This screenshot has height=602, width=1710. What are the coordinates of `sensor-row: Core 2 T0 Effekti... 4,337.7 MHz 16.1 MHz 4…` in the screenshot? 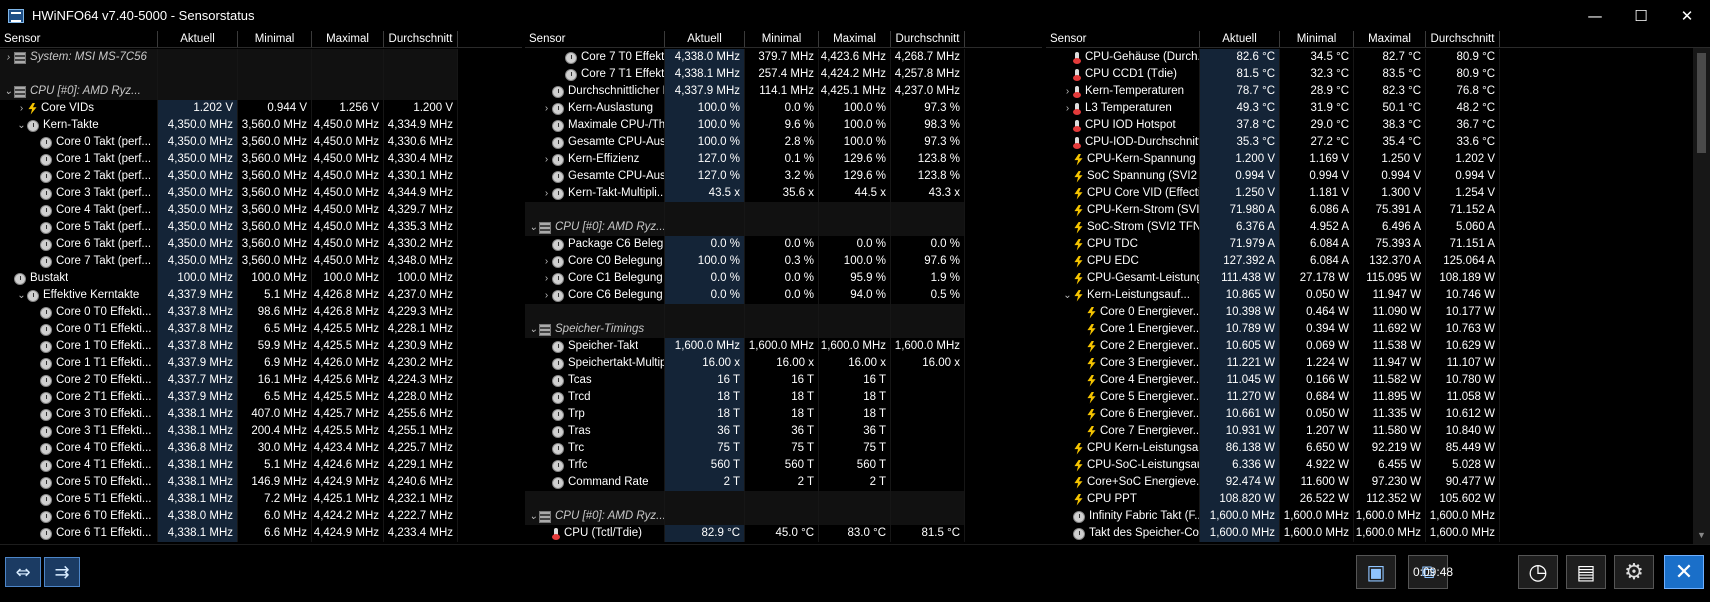 It's located at (261, 380).